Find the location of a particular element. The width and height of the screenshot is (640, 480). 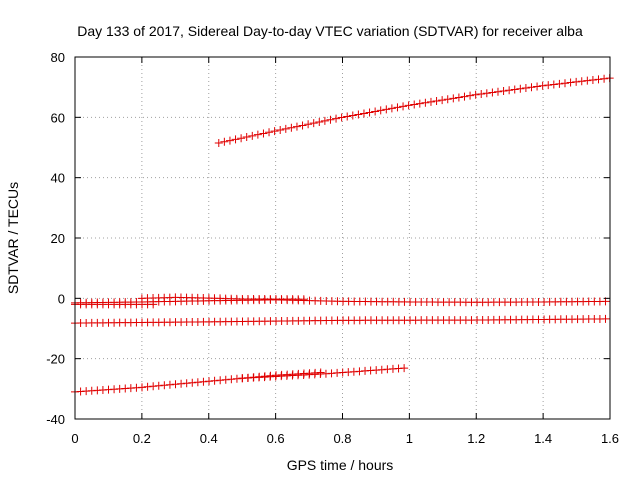

y-tick-label: 20 is located at coordinates (58, 238).